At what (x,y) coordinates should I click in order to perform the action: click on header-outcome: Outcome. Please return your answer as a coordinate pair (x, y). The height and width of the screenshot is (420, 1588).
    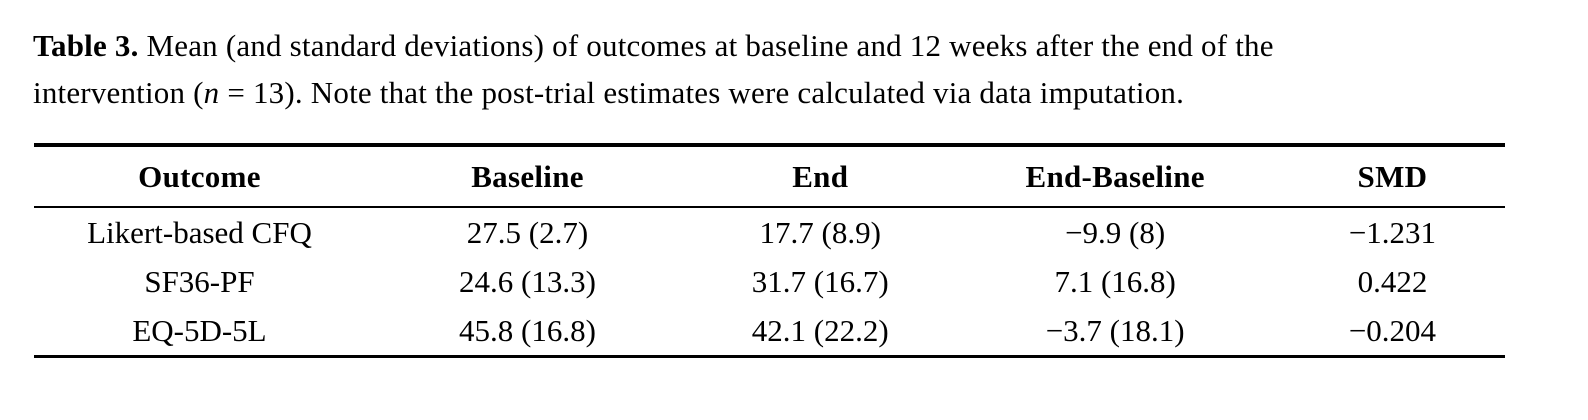
    Looking at the image, I should click on (199, 176).